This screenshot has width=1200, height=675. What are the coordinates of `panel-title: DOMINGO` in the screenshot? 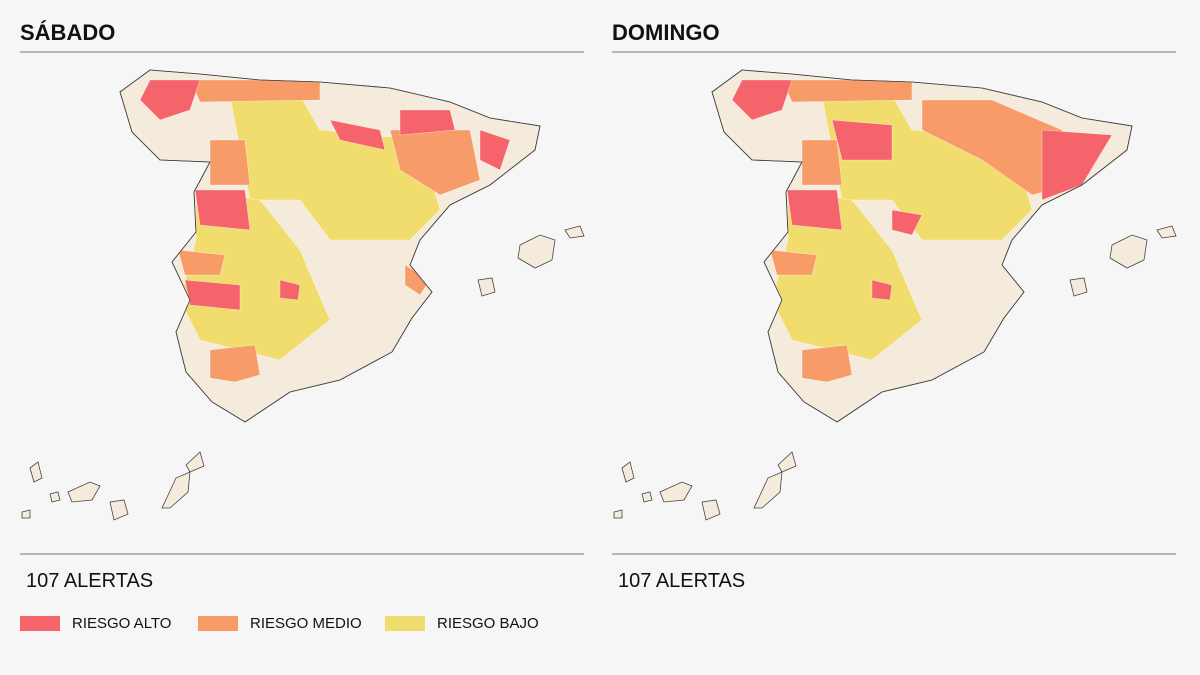 It's located at (666, 32).